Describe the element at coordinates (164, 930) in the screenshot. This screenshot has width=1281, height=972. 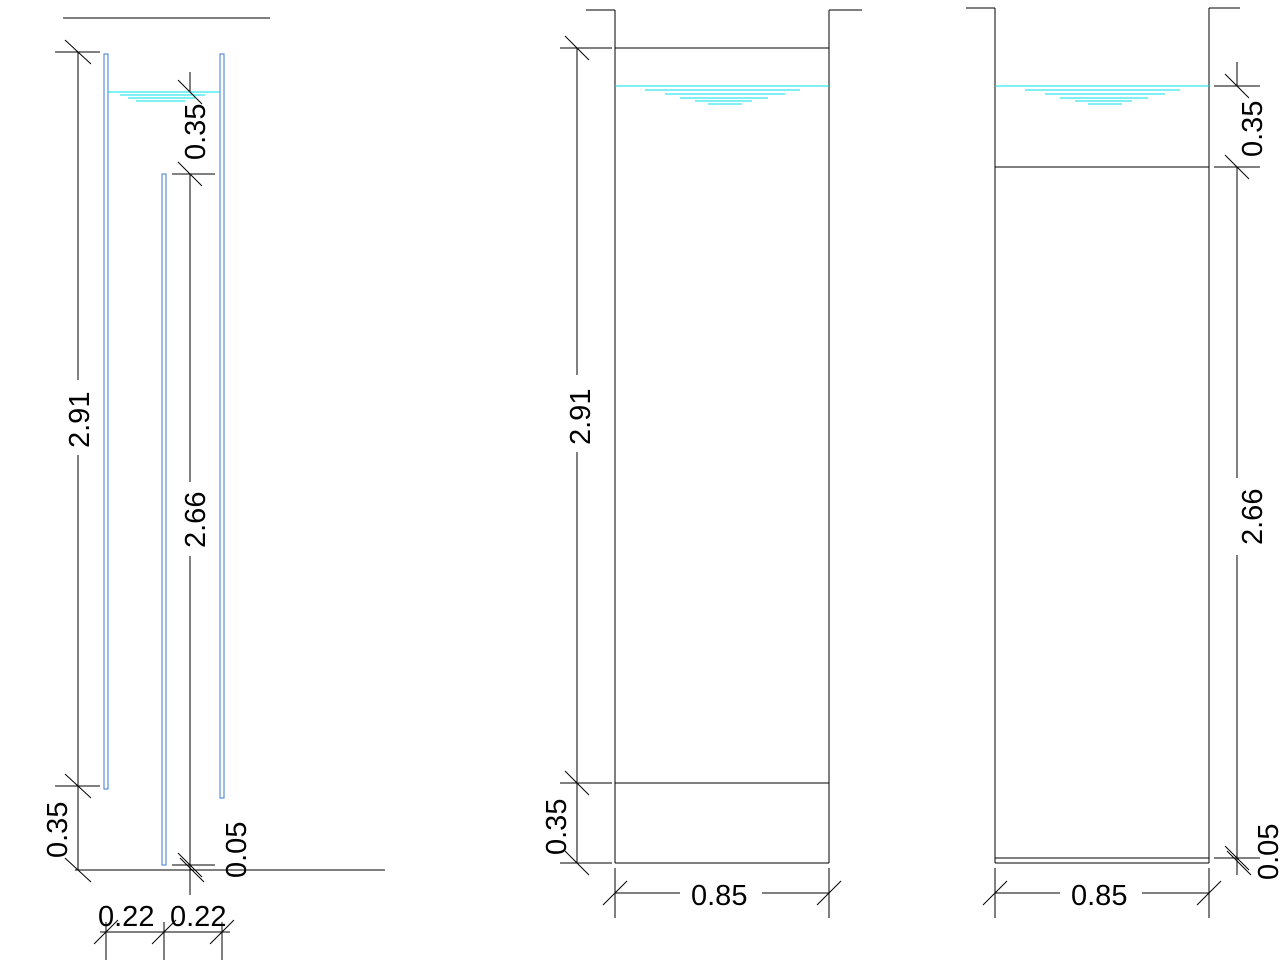
I see `dimension-left-horizontal: 0.22 0.22` at that location.